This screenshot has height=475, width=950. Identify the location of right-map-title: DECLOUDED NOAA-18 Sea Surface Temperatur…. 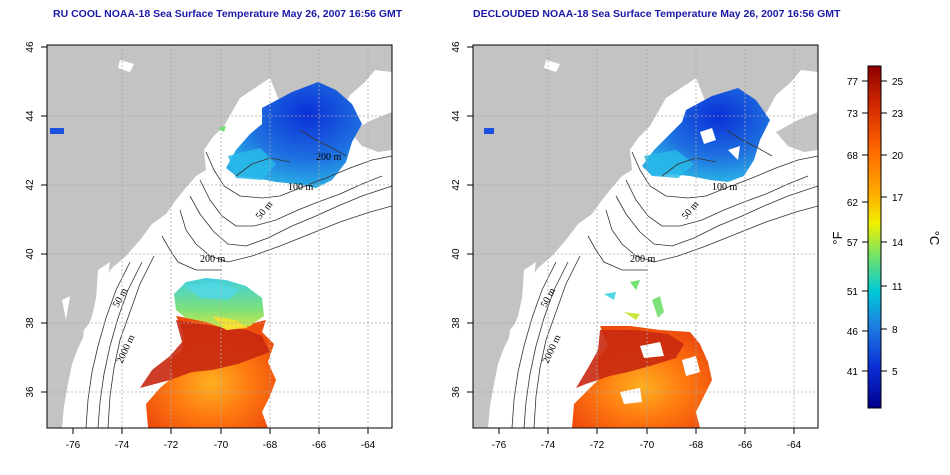
(657, 14).